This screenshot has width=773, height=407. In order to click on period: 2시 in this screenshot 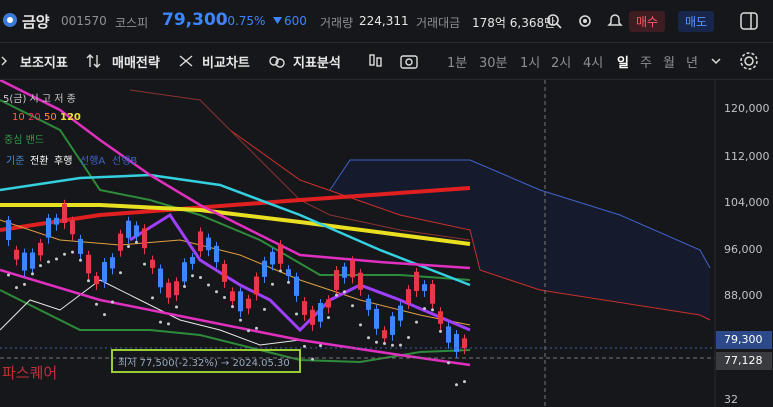, I will do `click(561, 63)`.